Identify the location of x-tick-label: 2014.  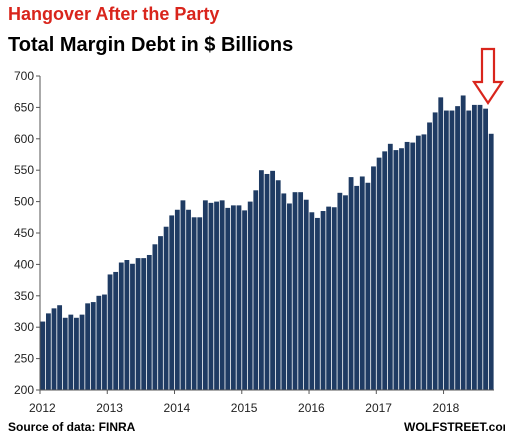
(177, 408).